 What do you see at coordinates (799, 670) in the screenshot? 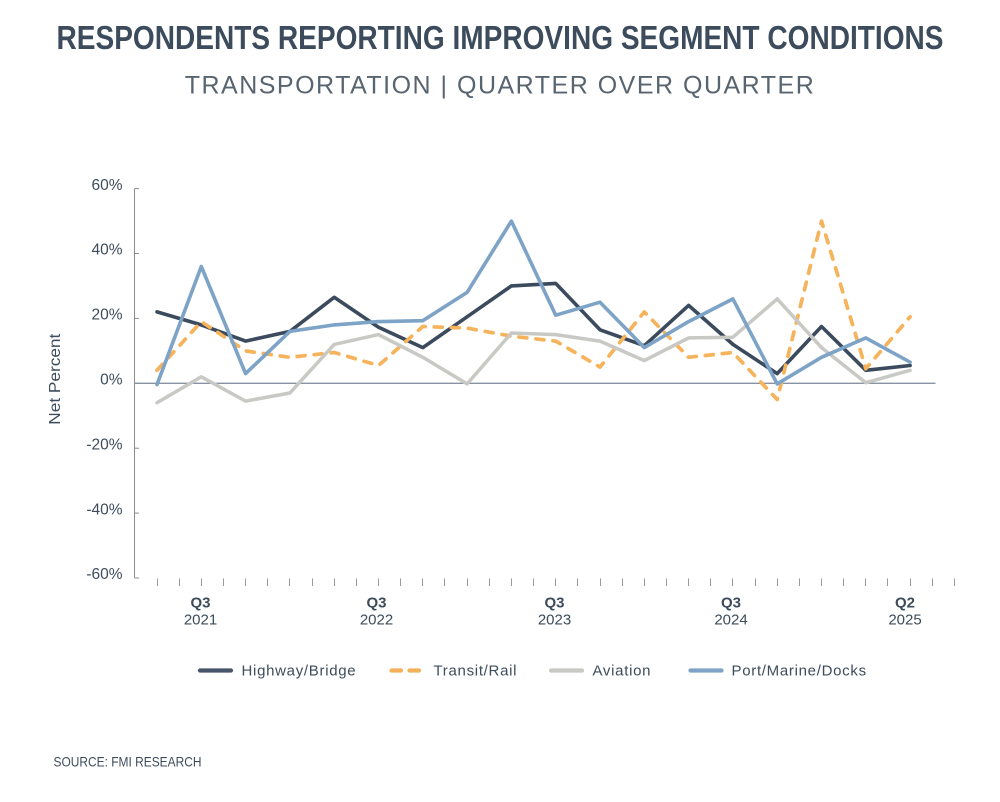
I see `svg-text: Port/Marine/Docks` at bounding box center [799, 670].